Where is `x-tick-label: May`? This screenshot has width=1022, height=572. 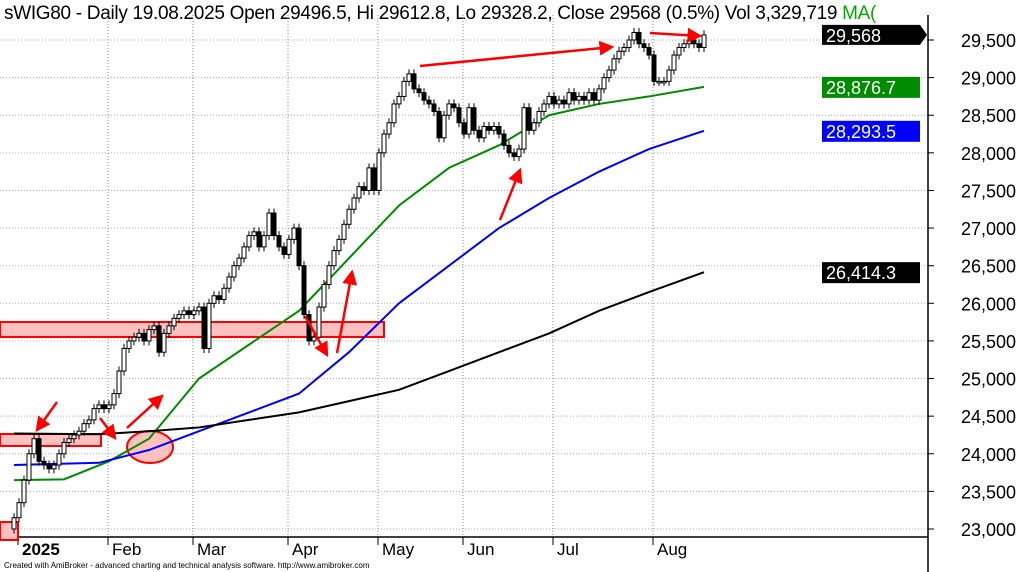 x-tick-label: May is located at coordinates (398, 549).